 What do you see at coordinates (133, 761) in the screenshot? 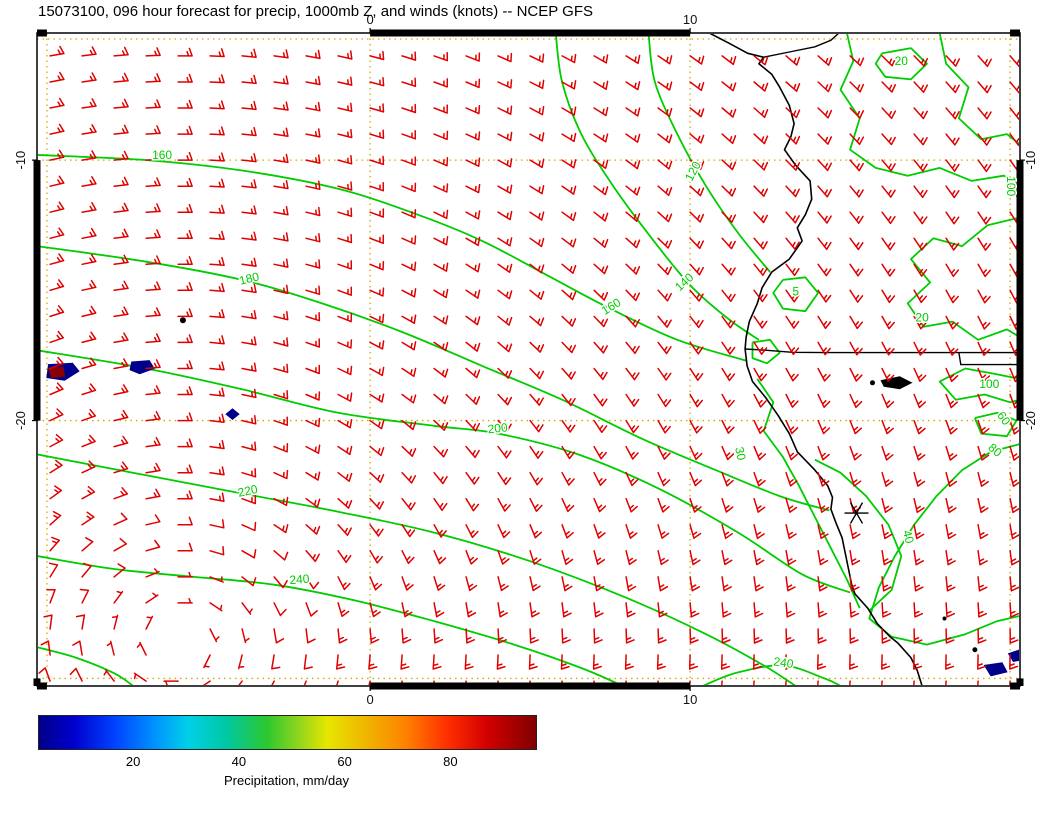
I see `colorbar-tick-label: 20` at bounding box center [133, 761].